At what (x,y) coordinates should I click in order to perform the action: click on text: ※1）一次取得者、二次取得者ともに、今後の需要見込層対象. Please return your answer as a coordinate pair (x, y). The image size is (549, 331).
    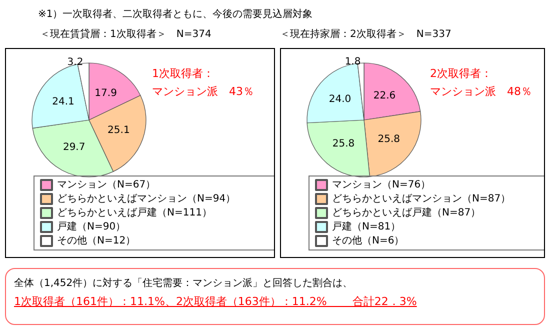
    Looking at the image, I should click on (175, 14).